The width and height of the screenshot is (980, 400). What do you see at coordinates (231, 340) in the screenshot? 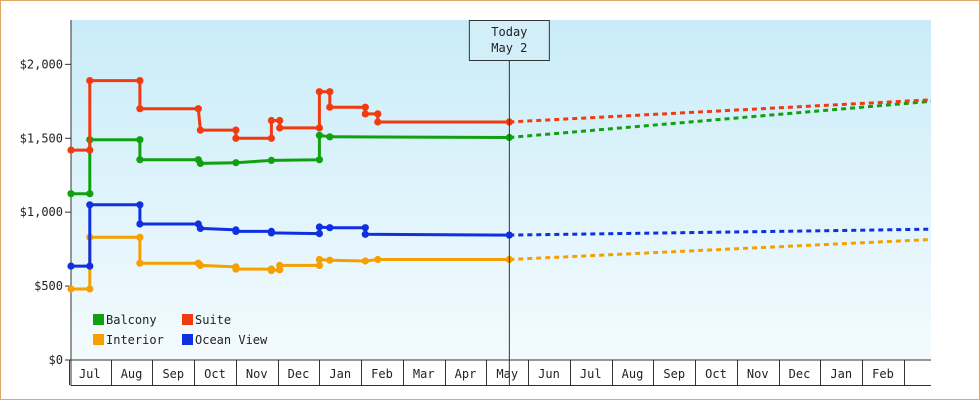
I see `legend-label: Ocean View` at bounding box center [231, 340].